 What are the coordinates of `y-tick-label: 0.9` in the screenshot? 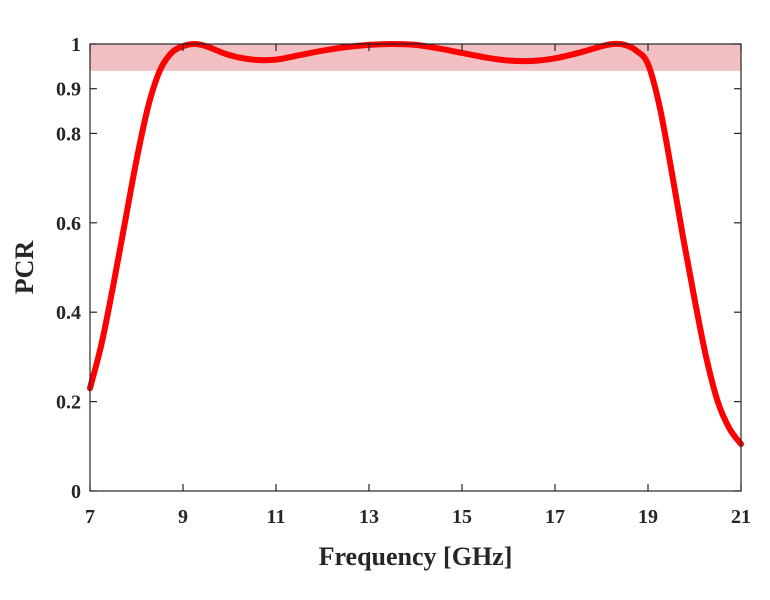 It's located at (68, 90).